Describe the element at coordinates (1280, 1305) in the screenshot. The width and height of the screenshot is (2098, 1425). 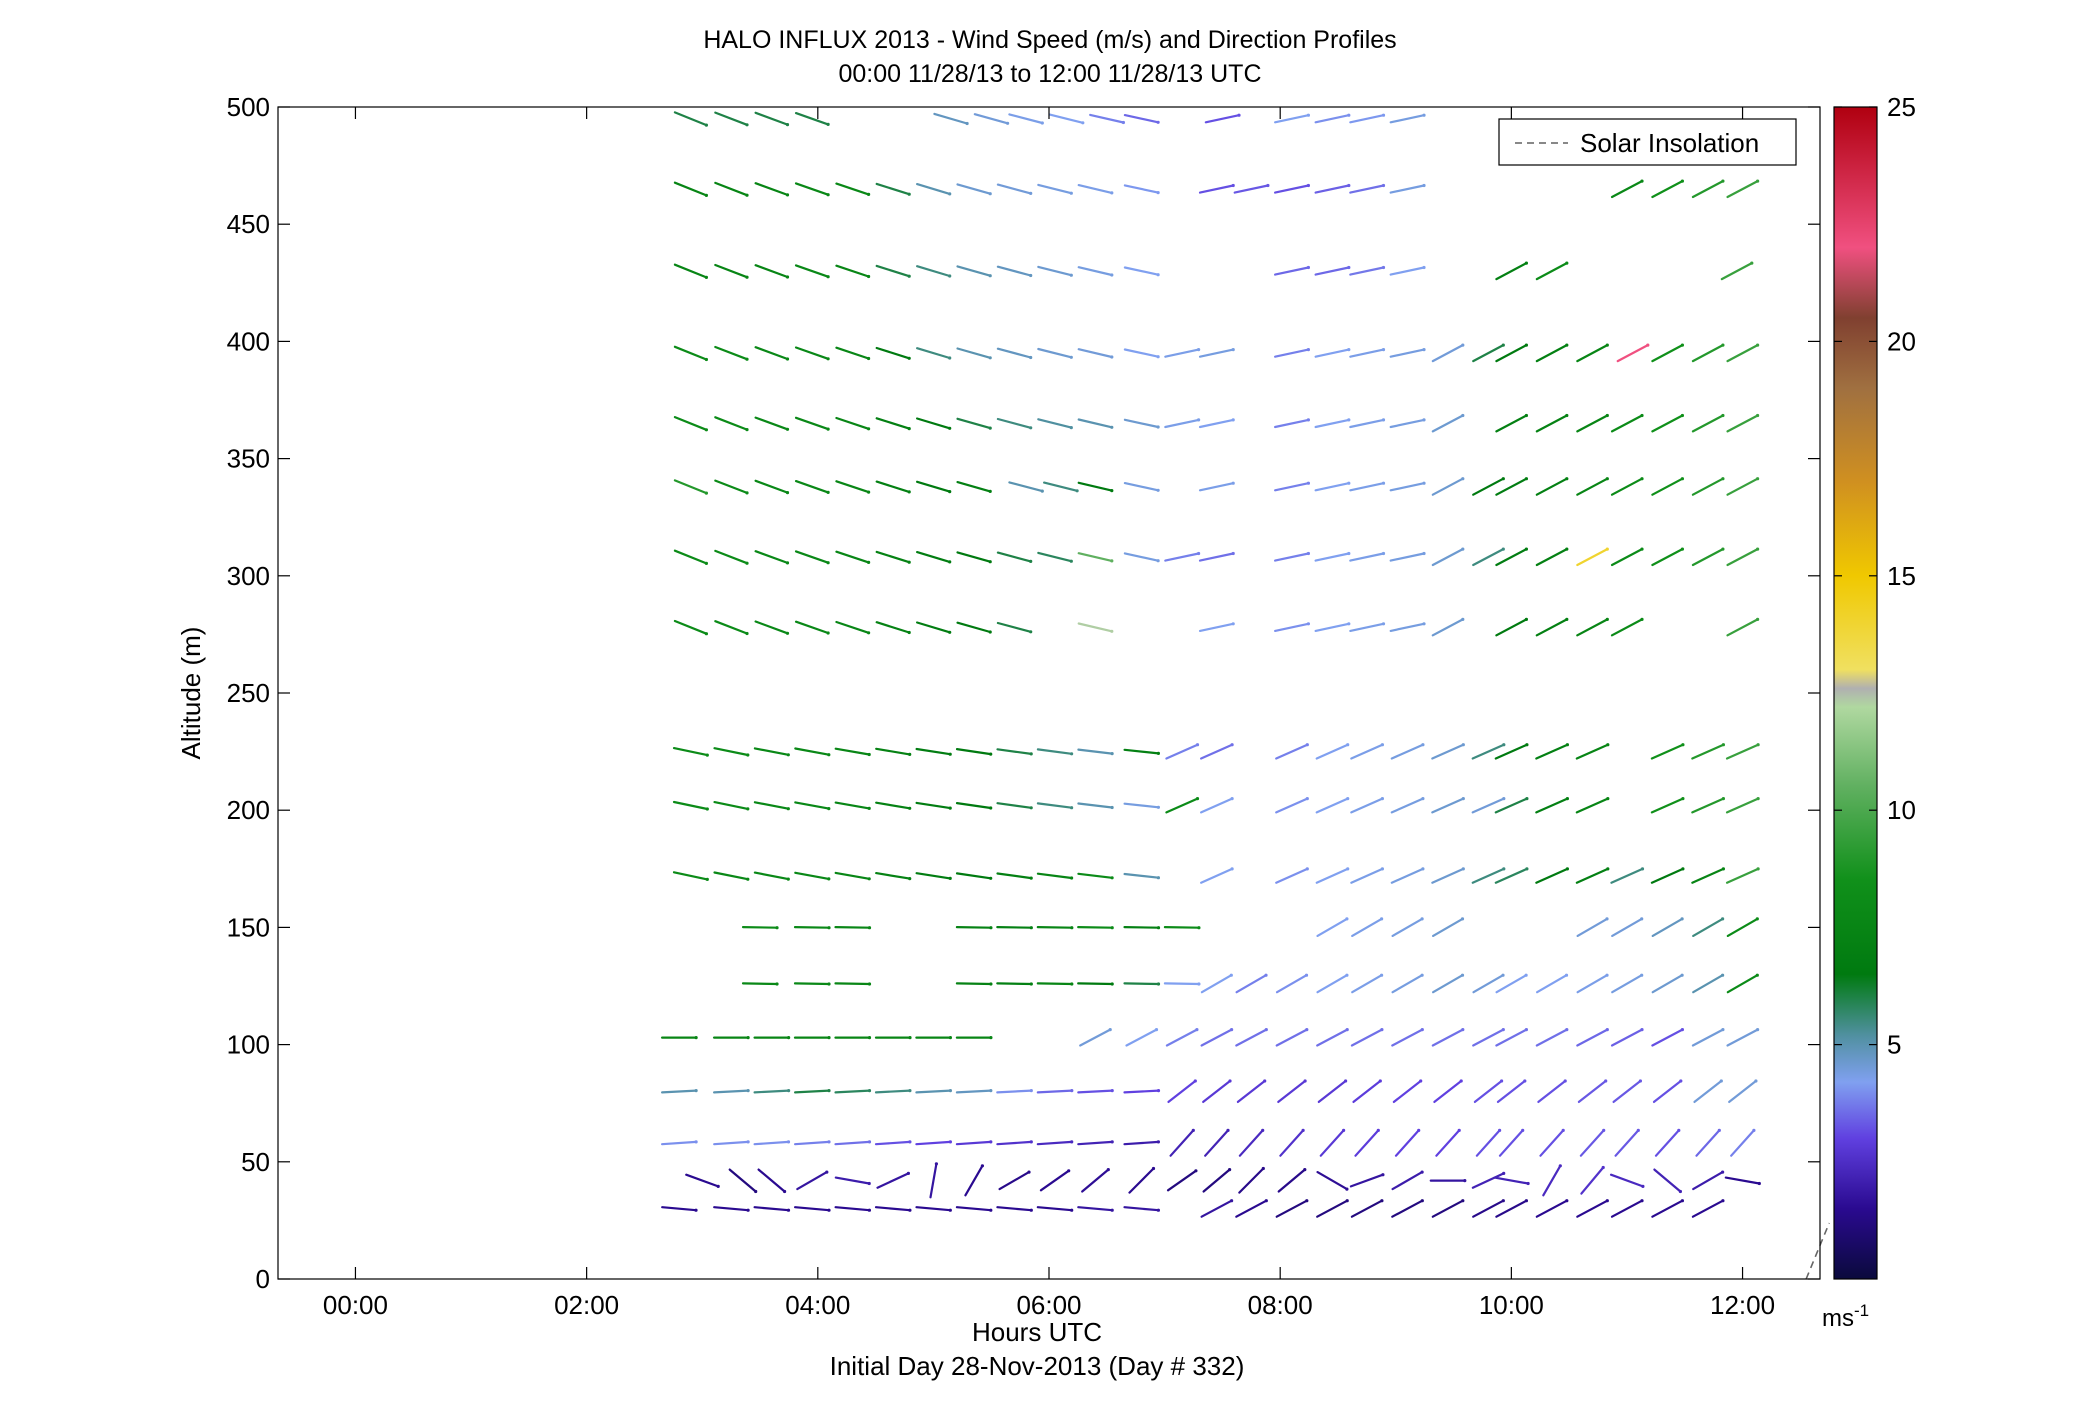
I see `x-tick-label: 08:00` at that location.